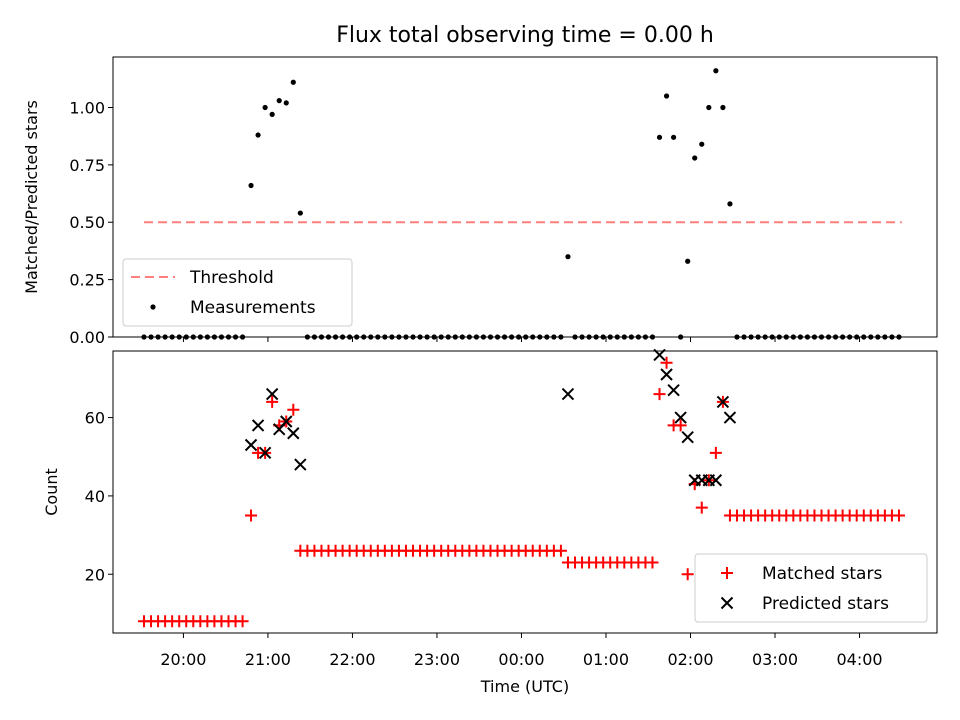 This screenshot has width=960, height=720. Describe the element at coordinates (87, 165) in the screenshot. I see `top-y-tick-label: 0.75` at that location.